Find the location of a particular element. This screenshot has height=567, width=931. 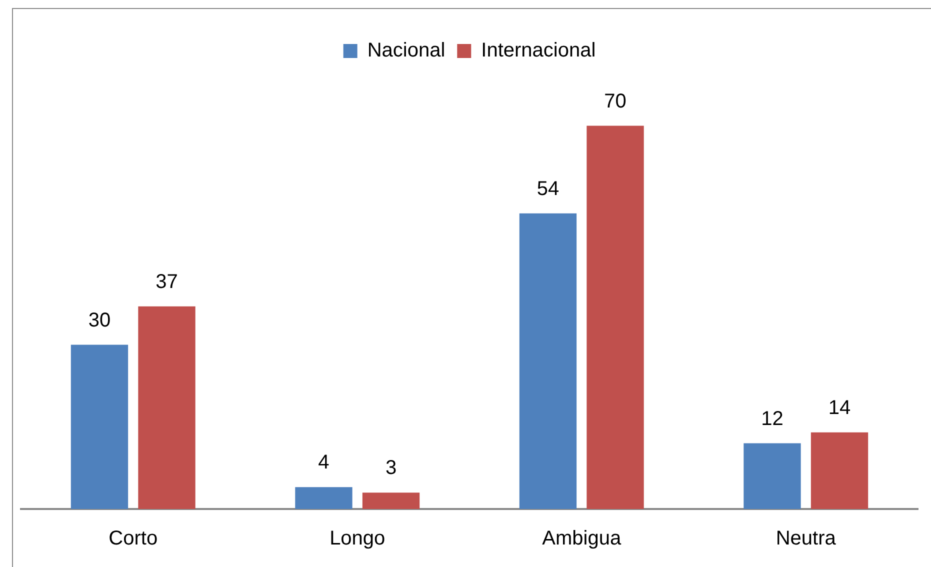

x-tick-label: Longo is located at coordinates (358, 539).